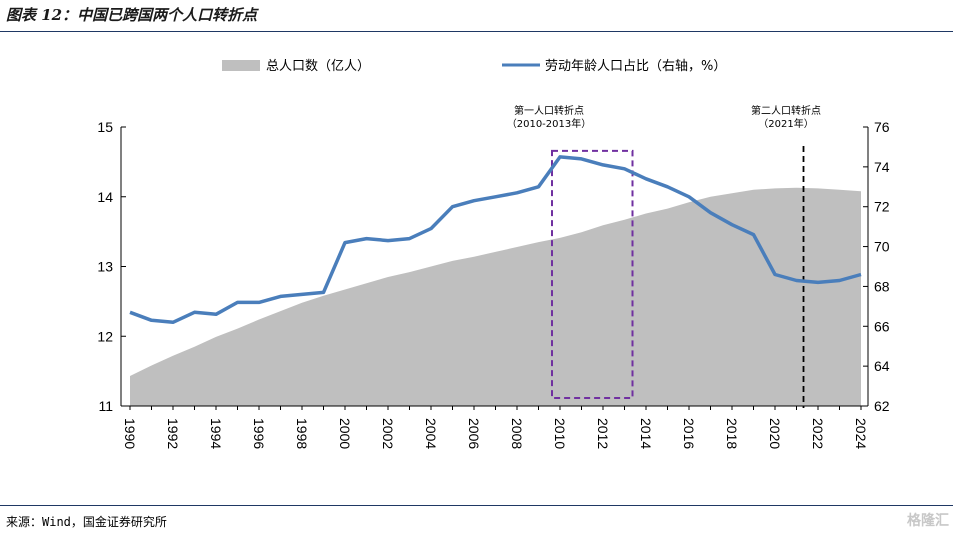 The image size is (953, 536). What do you see at coordinates (216, 433) in the screenshot?
I see `x-tick-label: 1994` at bounding box center [216, 433].